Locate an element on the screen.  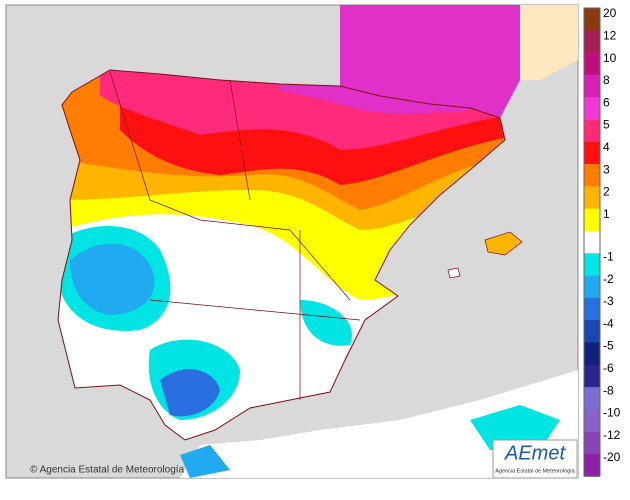
legend-neutral is located at coordinates (592, 244).